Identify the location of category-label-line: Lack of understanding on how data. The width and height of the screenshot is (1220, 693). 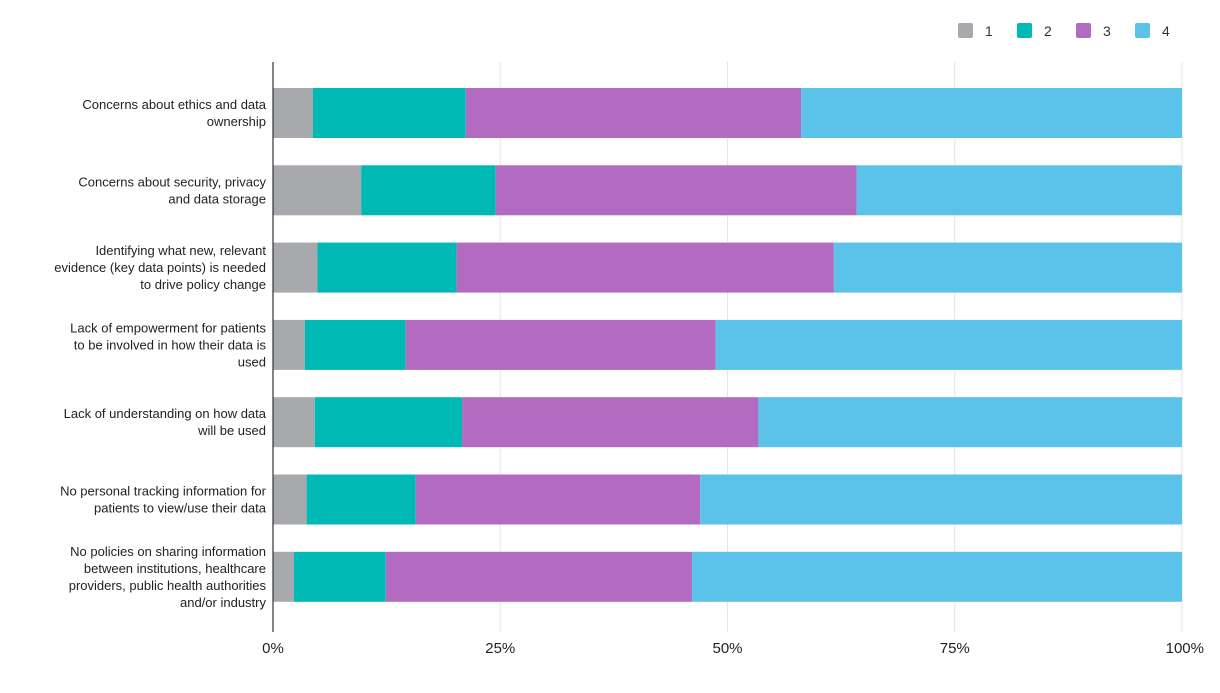
(165, 413).